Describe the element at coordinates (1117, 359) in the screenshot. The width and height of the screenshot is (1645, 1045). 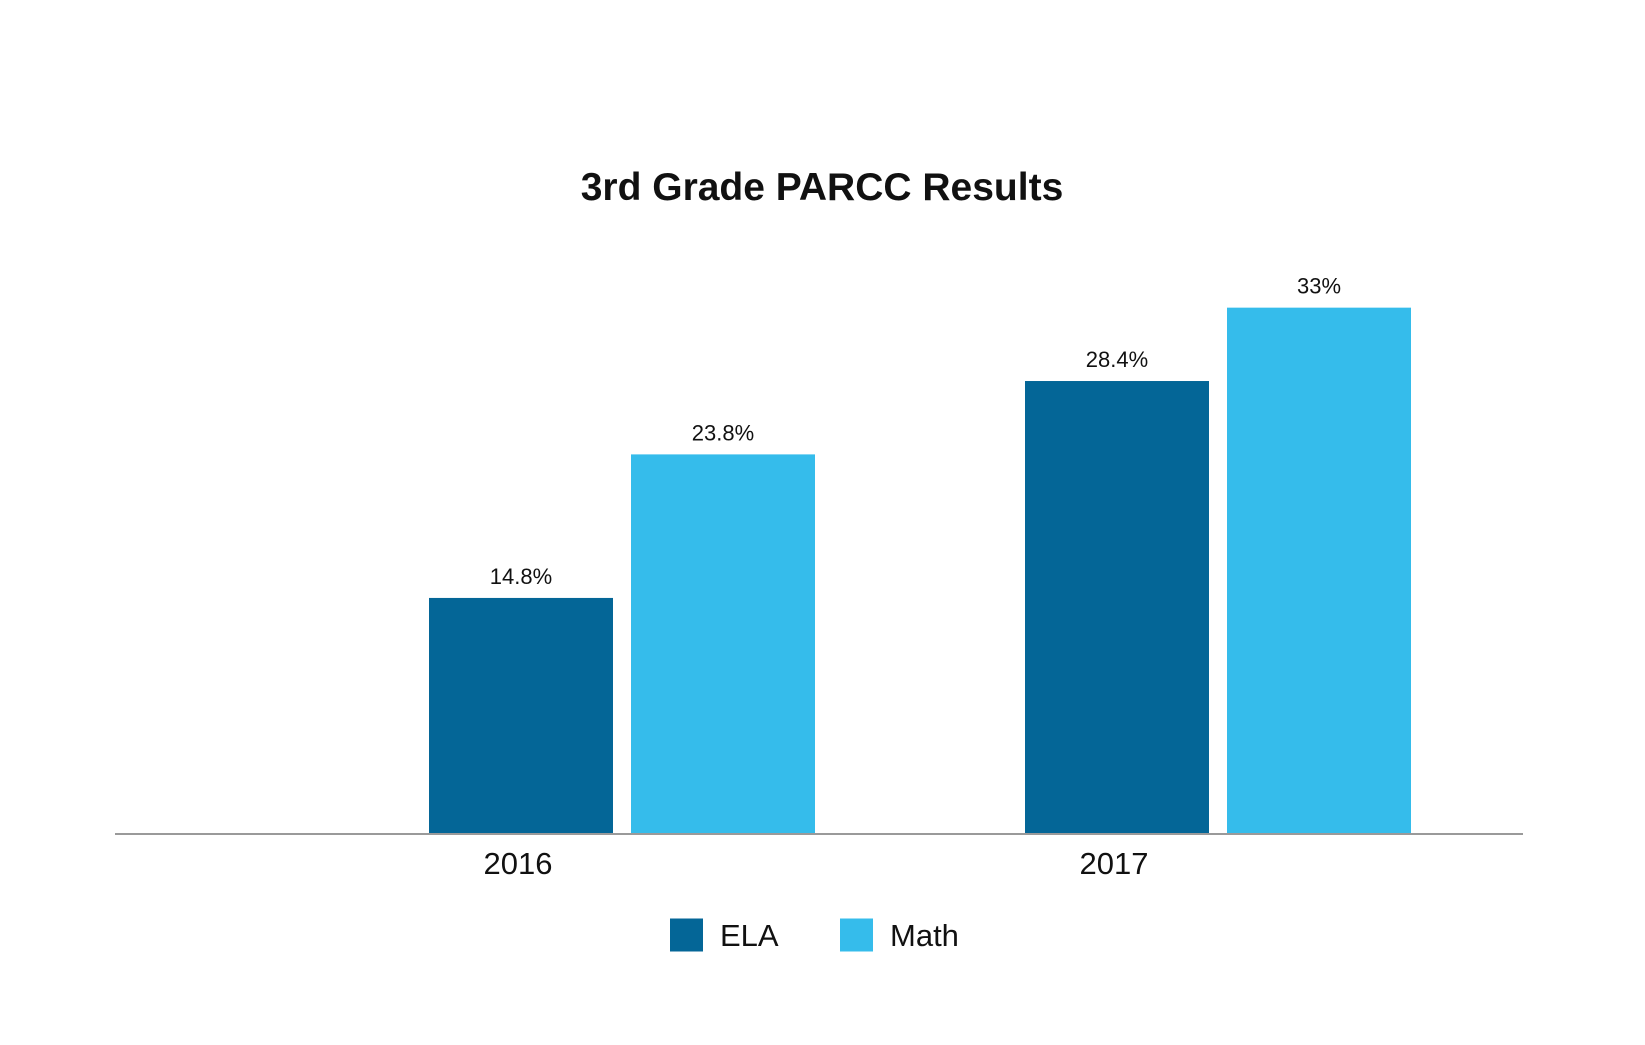
I see `data-label-ela-2017: 28.4%` at that location.